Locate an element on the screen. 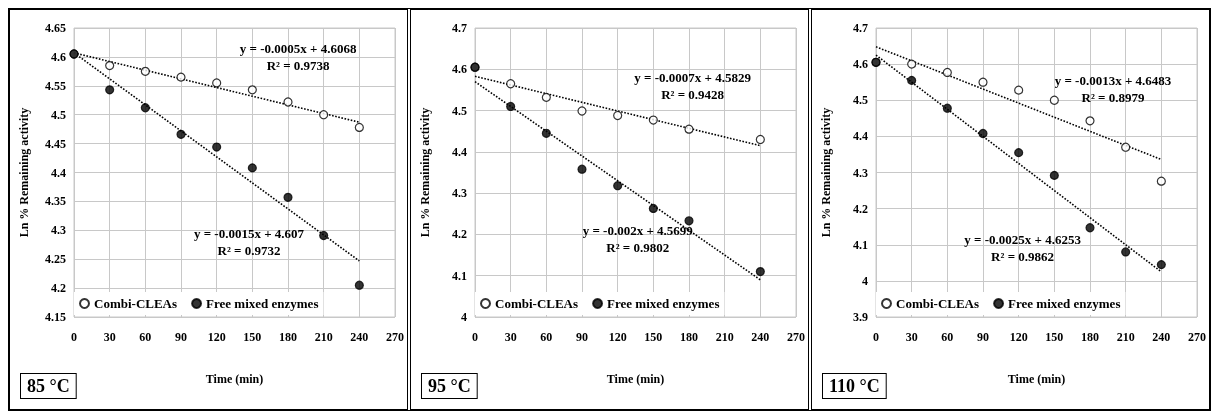 Image resolution: width=1217 pixels, height=419 pixels. y-tick-label: 4.35 is located at coordinates (55, 201).